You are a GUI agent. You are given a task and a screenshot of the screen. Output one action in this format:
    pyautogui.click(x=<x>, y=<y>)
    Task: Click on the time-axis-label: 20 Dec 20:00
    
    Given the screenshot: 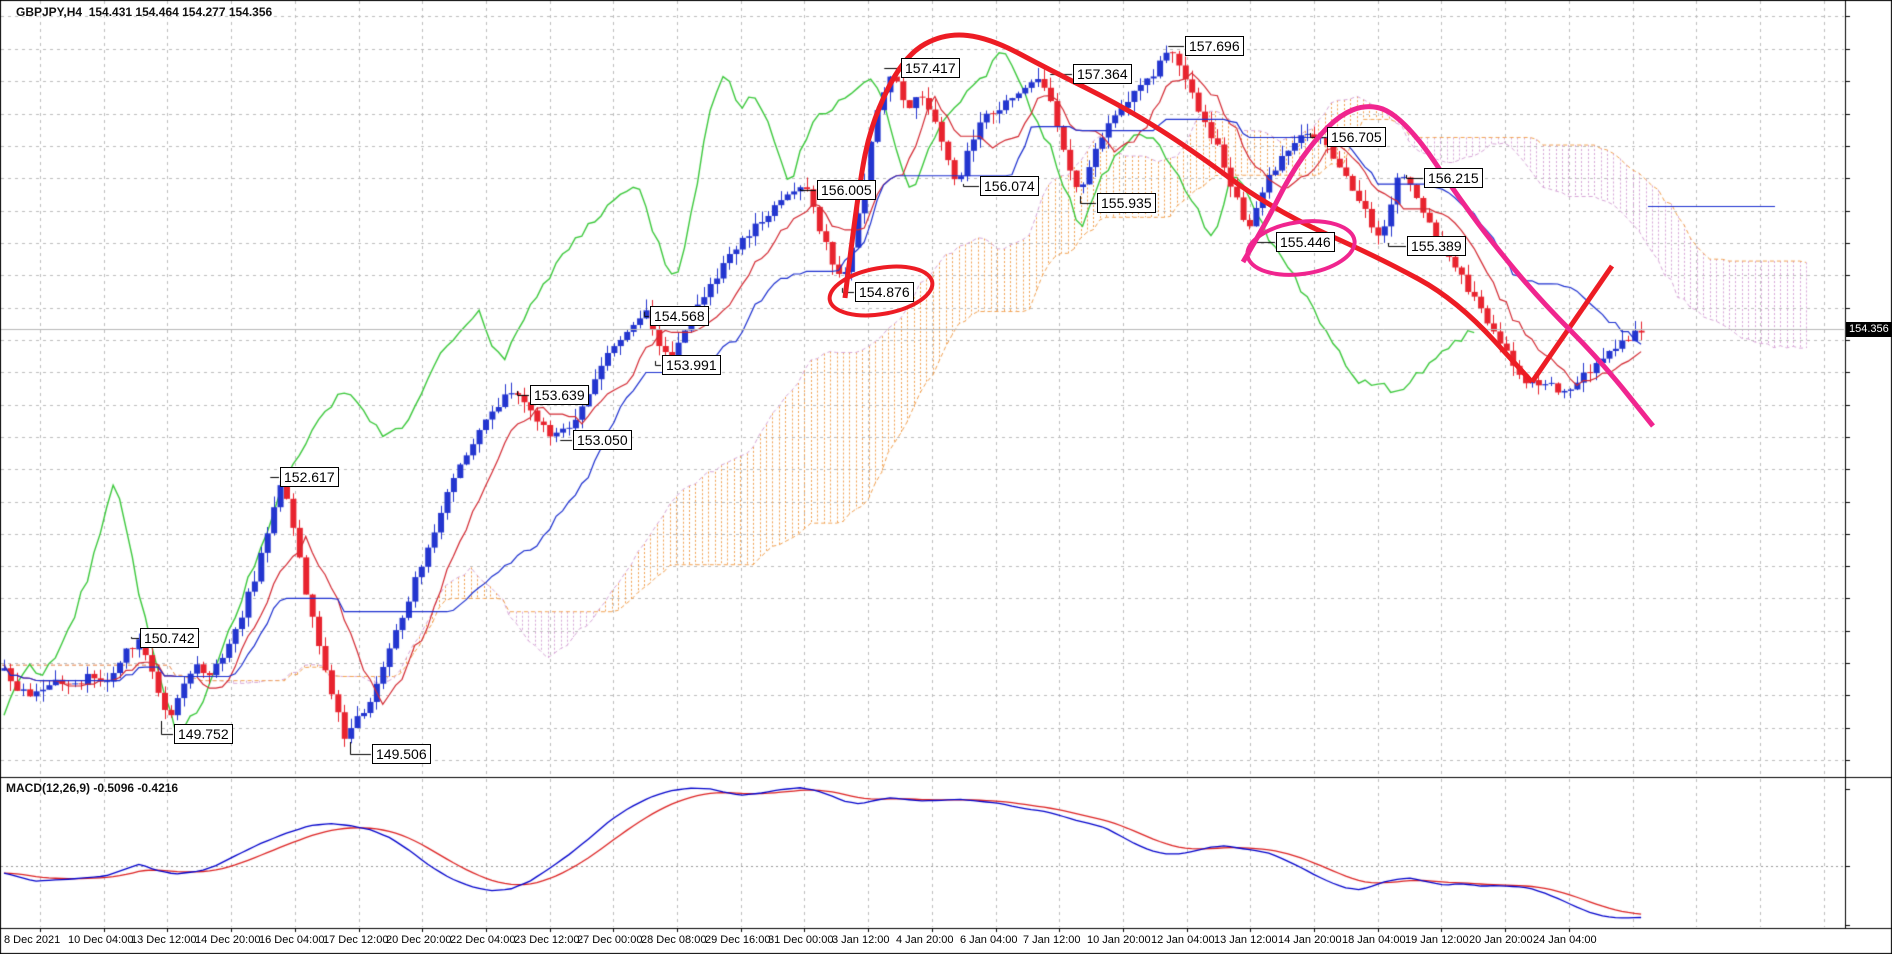 What is the action you would take?
    pyautogui.click(x=419, y=940)
    